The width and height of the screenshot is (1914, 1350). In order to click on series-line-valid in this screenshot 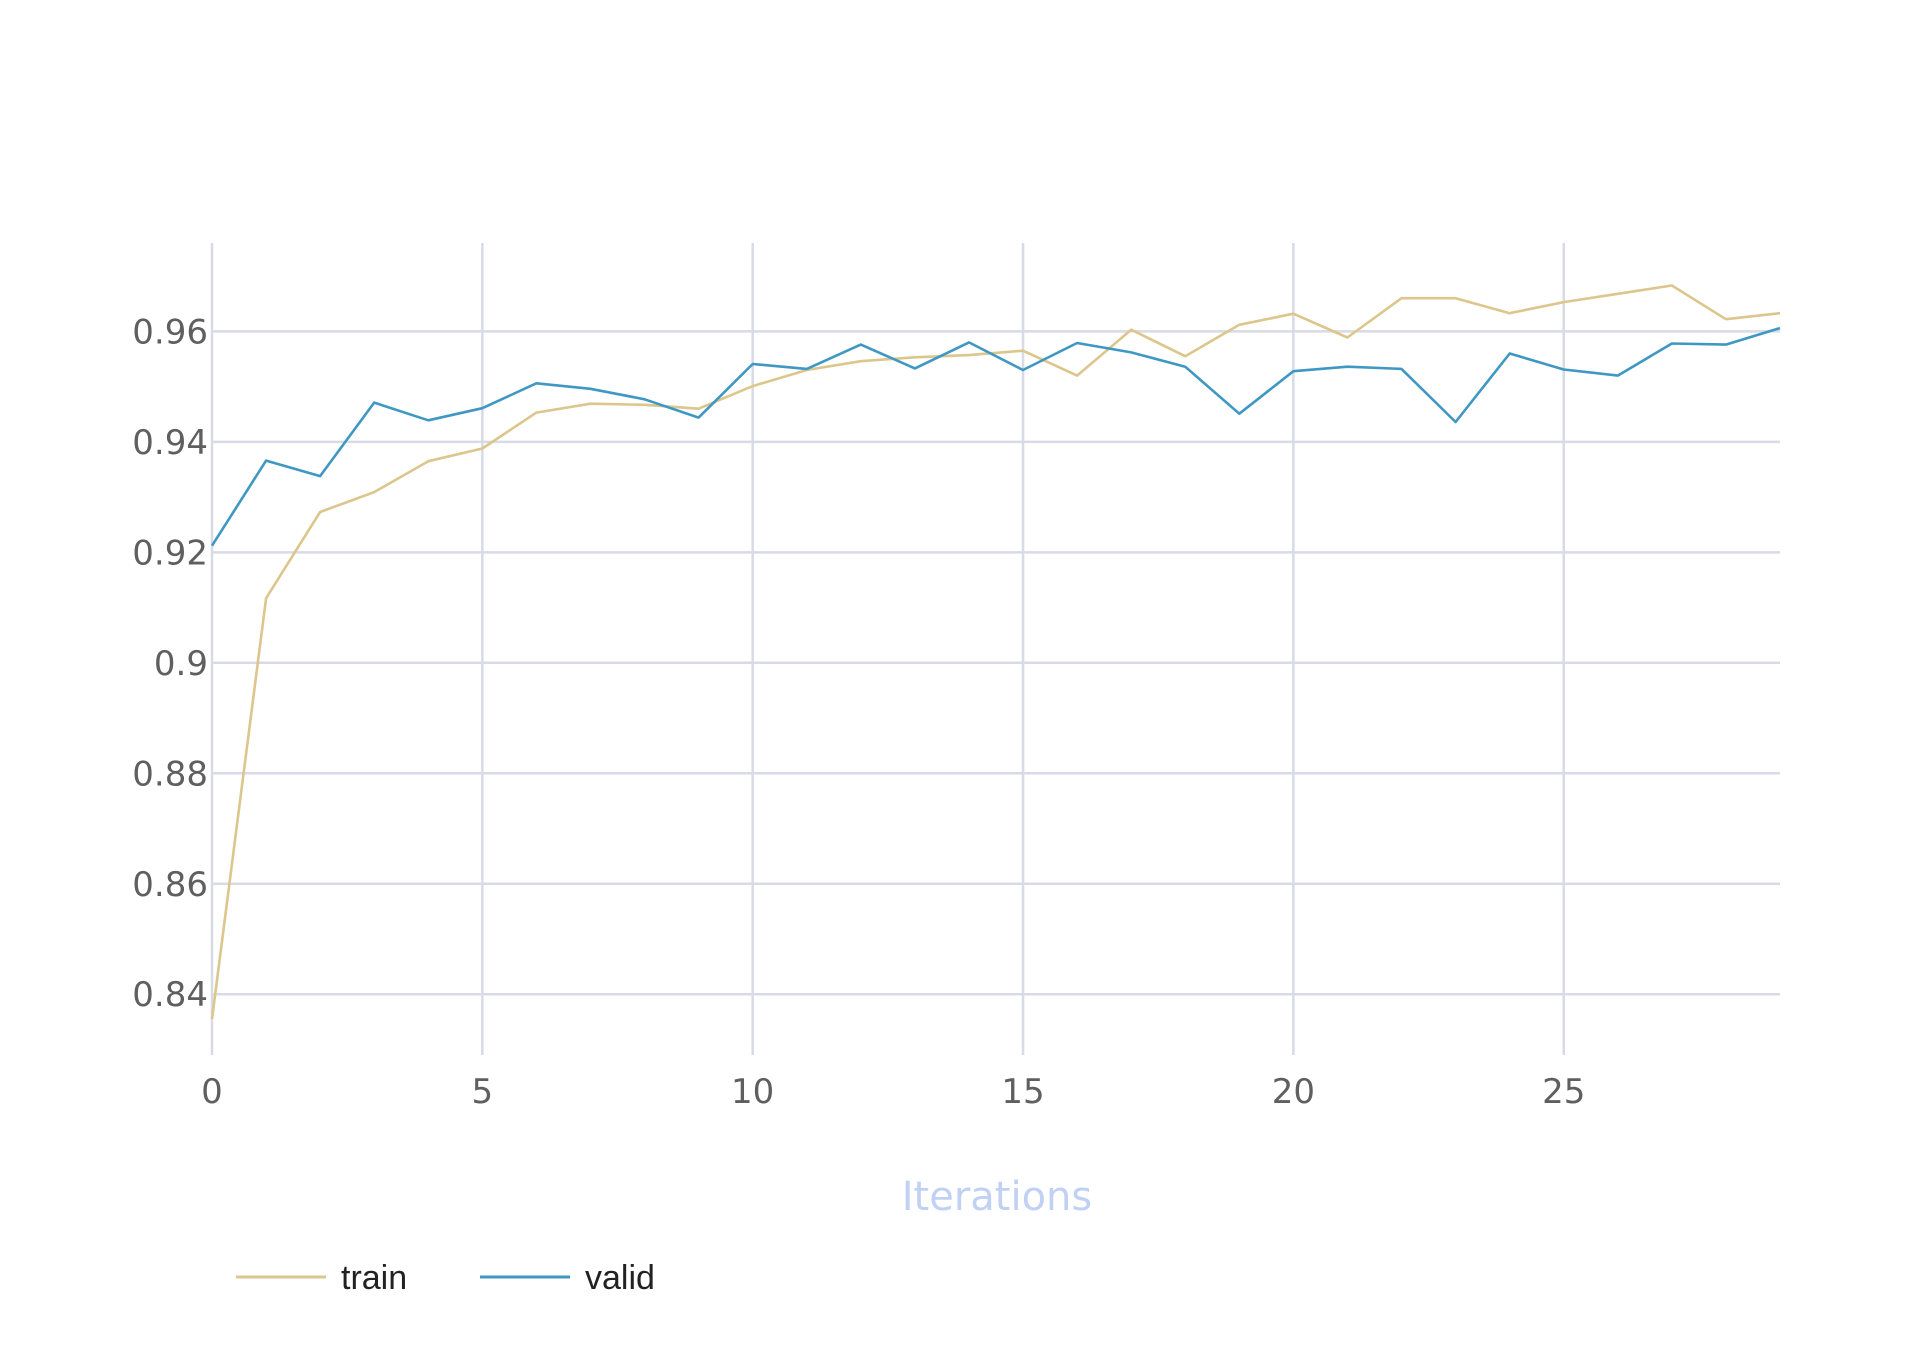, I will do `click(995, 436)`.